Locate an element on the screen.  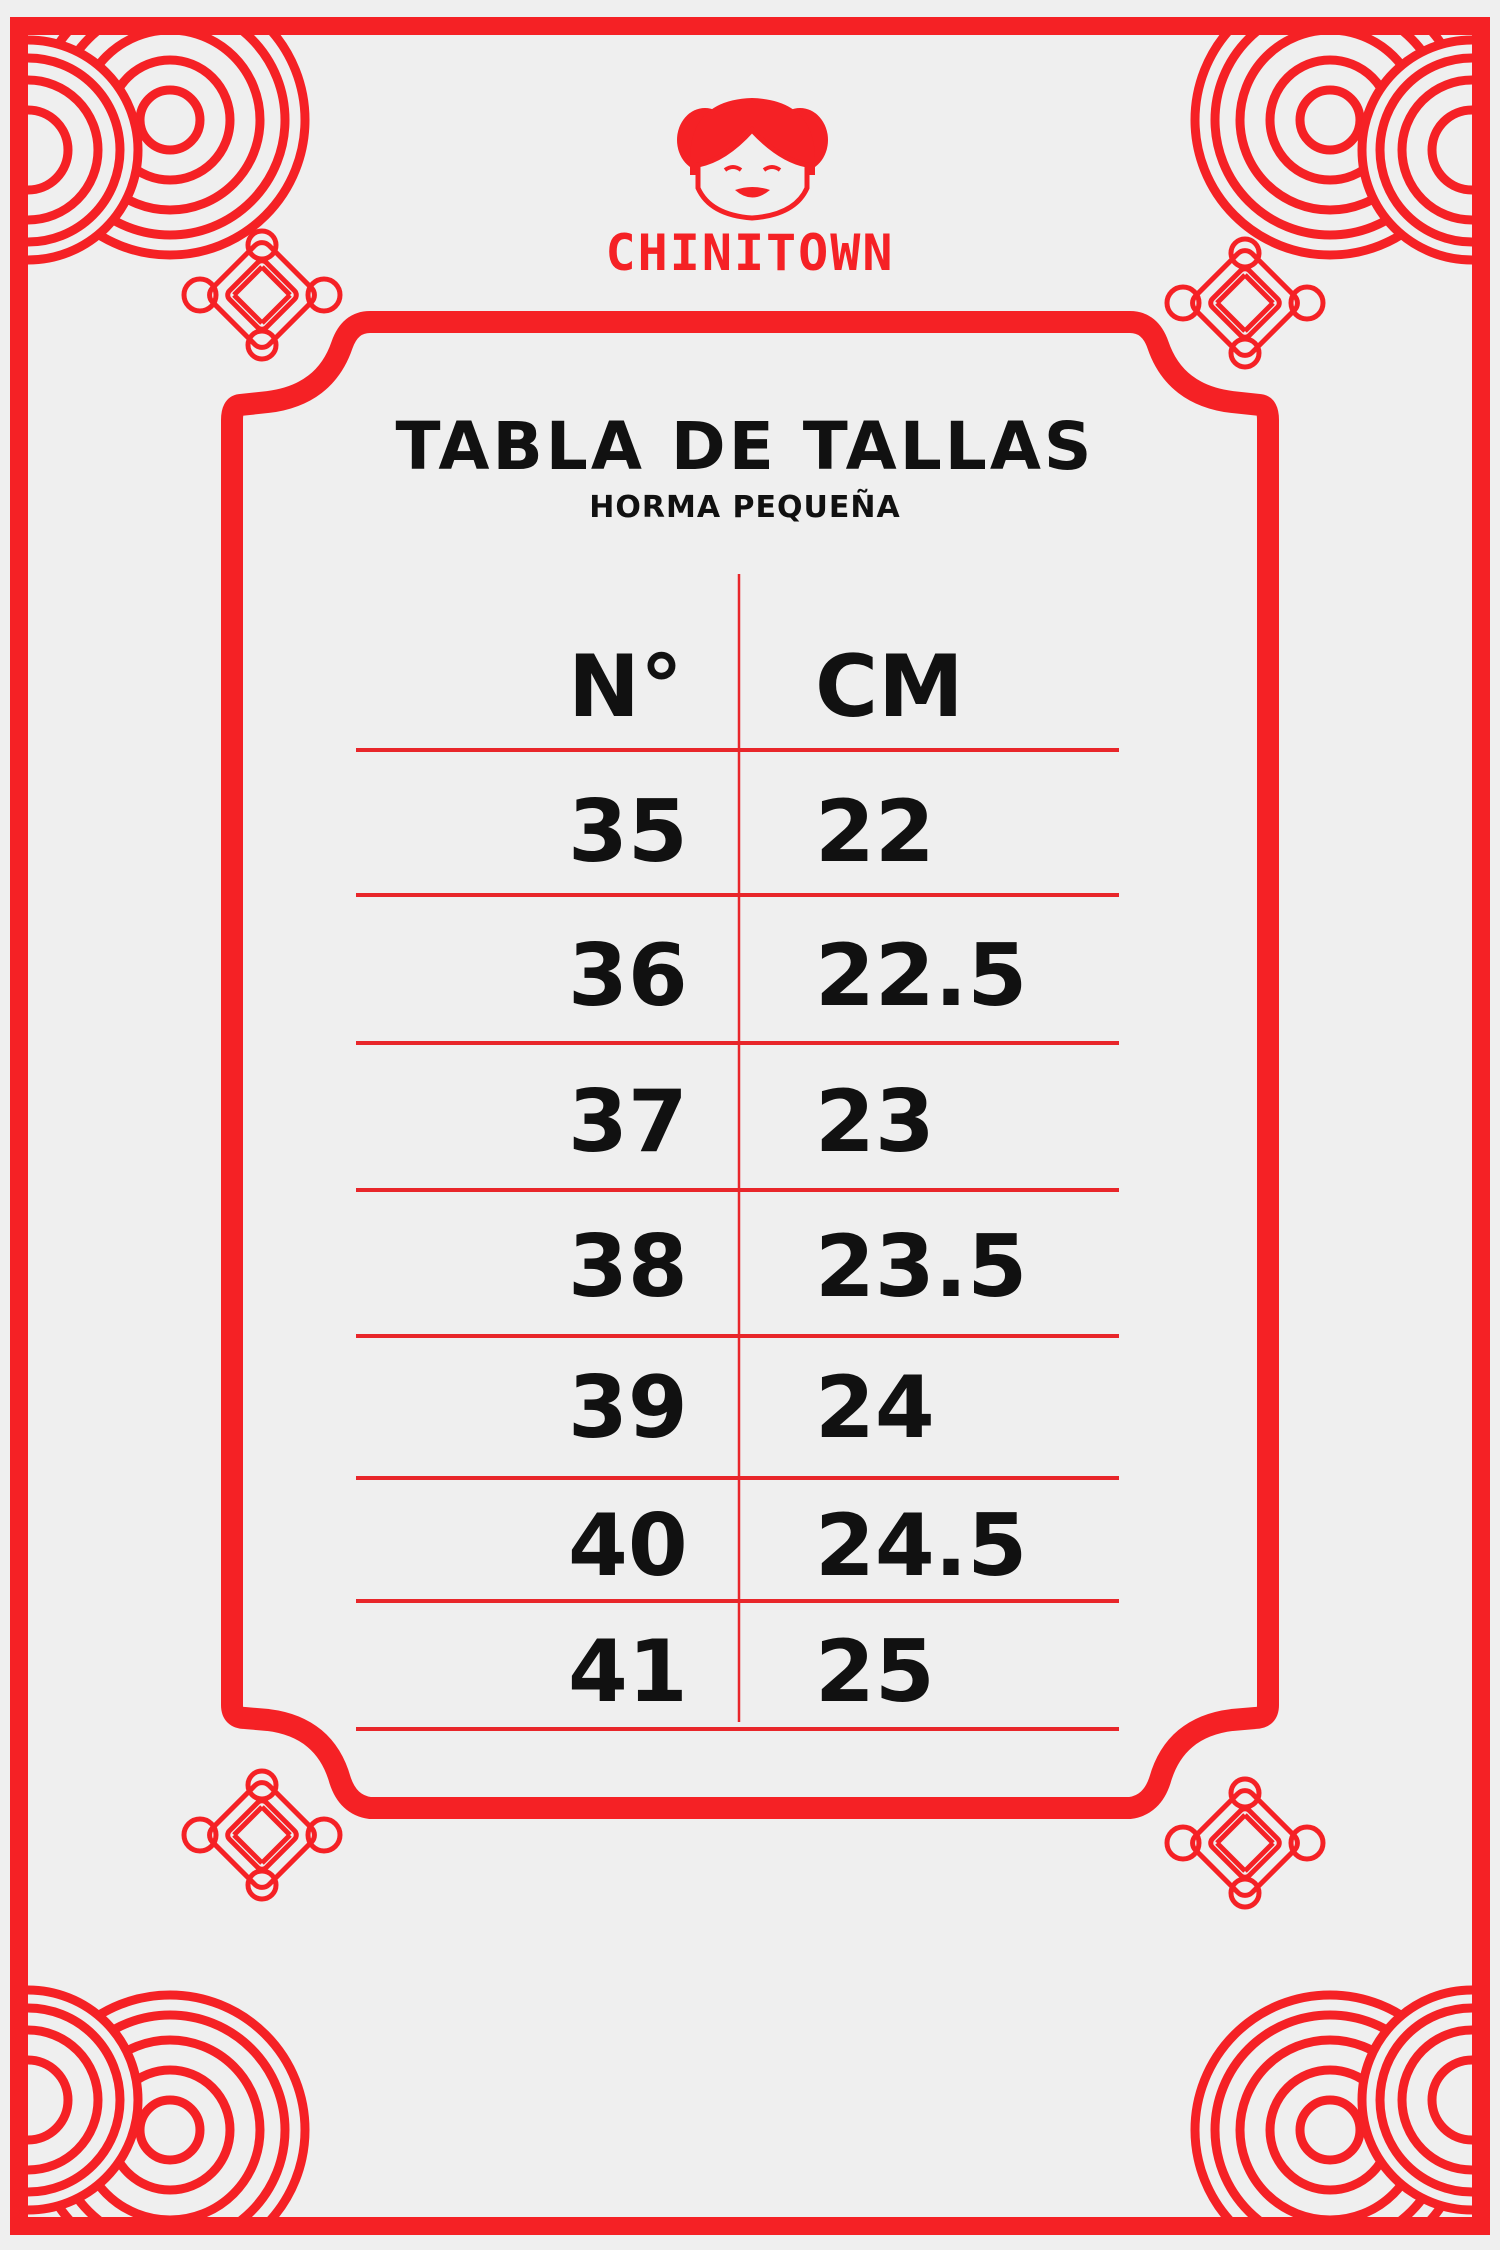
size-cell: 38 is located at coordinates (628, 1267).